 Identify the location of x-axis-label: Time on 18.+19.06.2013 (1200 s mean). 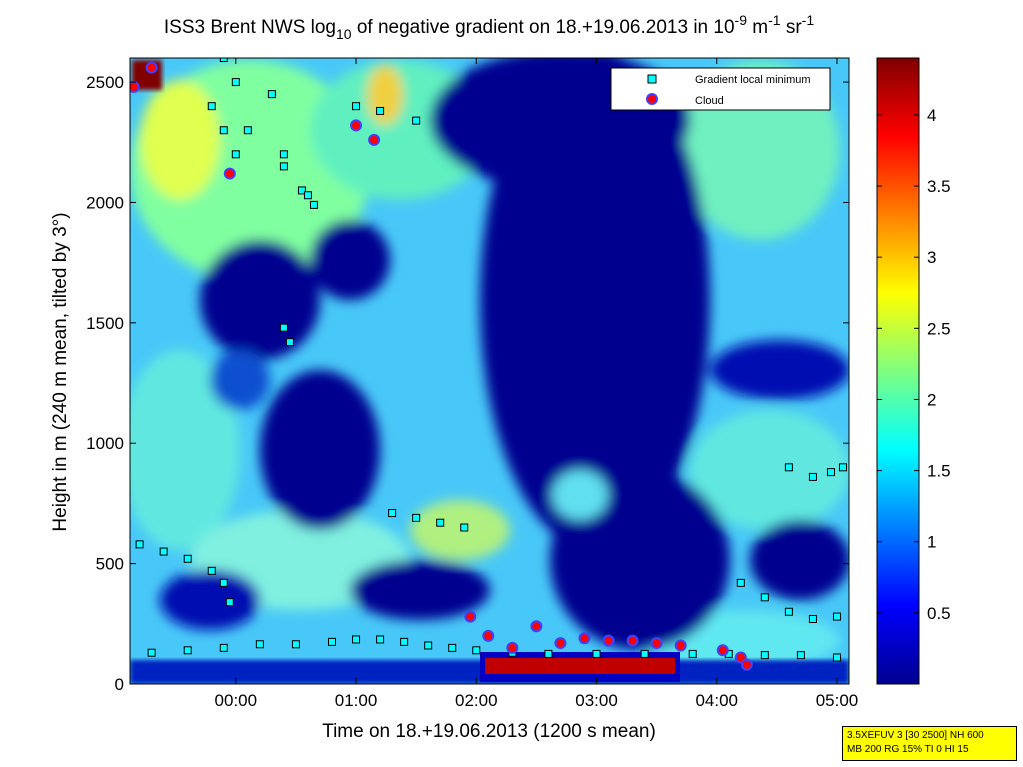
(489, 731).